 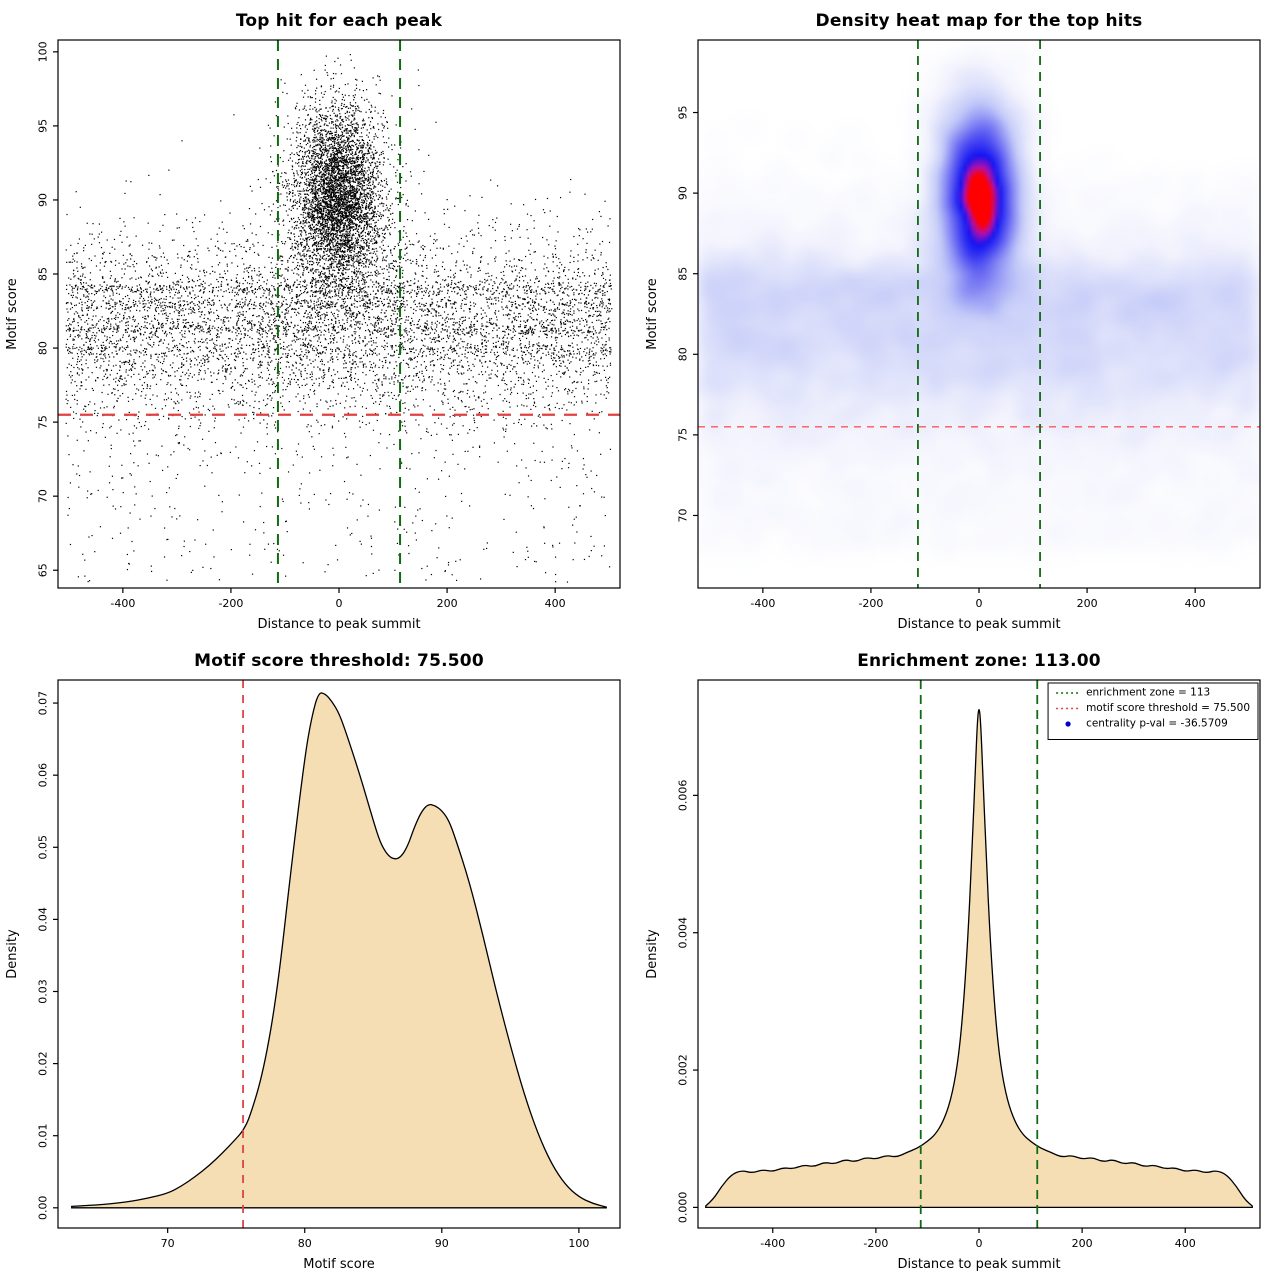 I want to click on heatmap-title: Density heat map for the top hits, so click(x=979, y=21).